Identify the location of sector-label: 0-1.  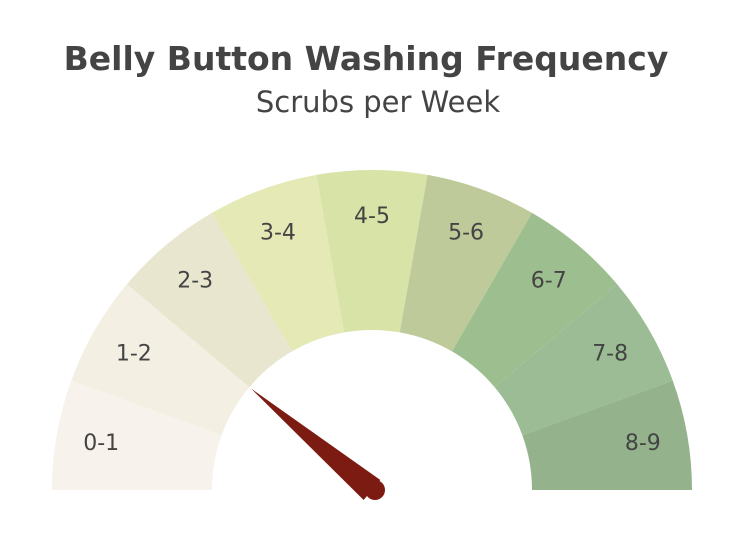
(101, 443).